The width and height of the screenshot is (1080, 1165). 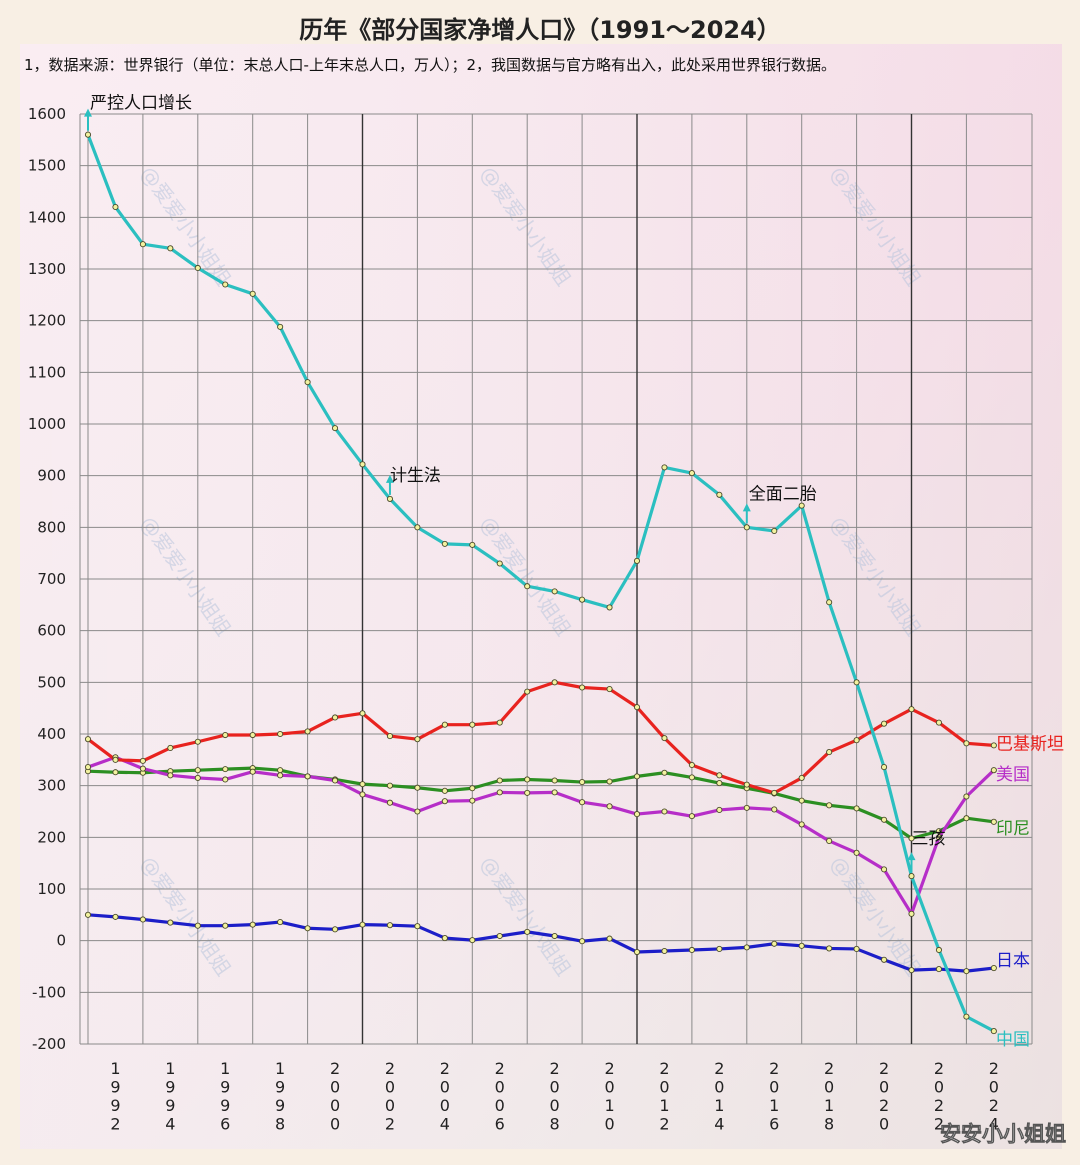 I want to click on y-tick-label: 1200, so click(x=47, y=321).